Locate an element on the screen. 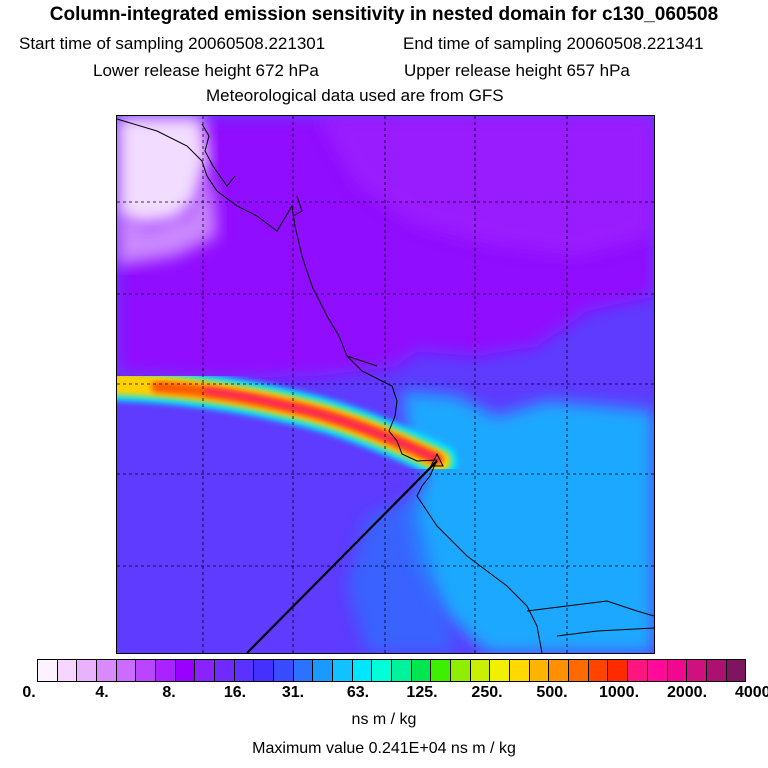 This screenshot has width=768, height=768. upper-release-label: Upper release height 657 hPa is located at coordinates (517, 70).